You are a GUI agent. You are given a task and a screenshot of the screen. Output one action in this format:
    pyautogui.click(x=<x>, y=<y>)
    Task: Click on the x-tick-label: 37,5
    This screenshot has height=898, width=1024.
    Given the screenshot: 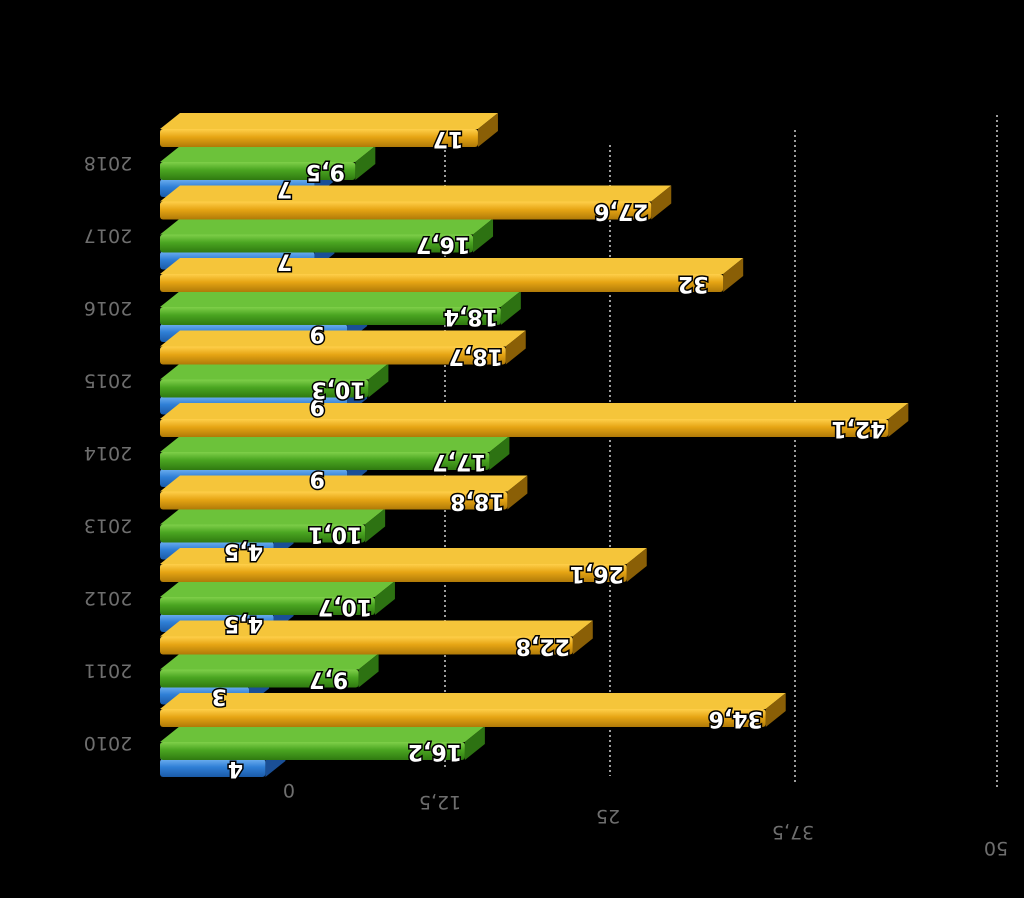 What is the action you would take?
    pyautogui.click(x=793, y=832)
    